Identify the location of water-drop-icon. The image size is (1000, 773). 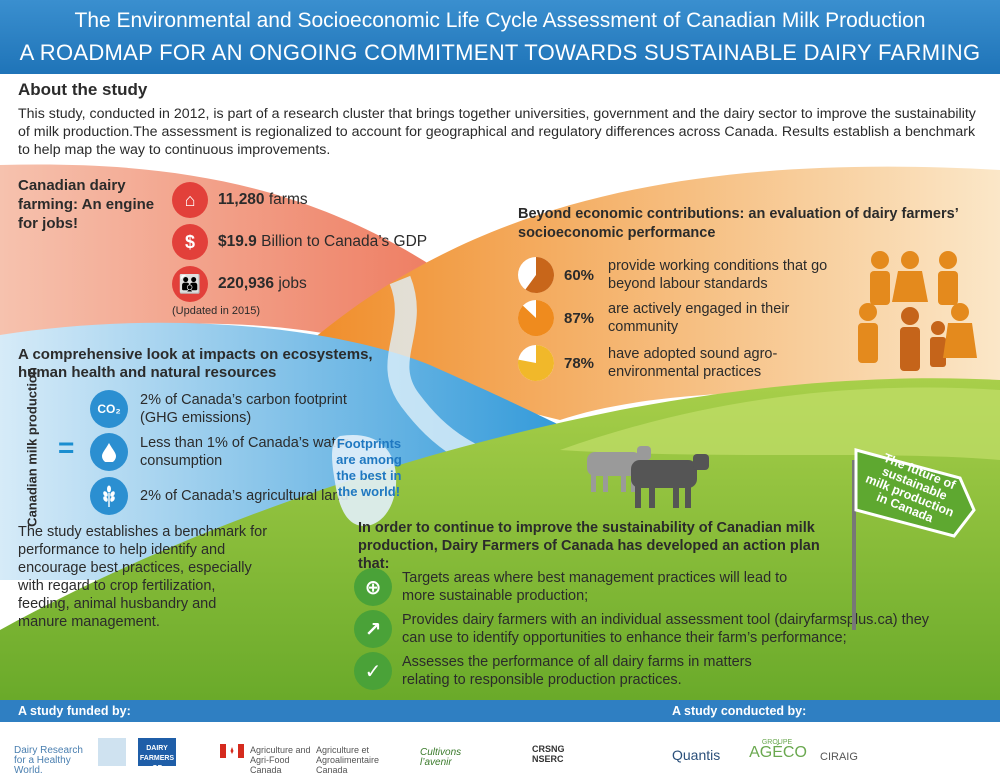
(109, 452).